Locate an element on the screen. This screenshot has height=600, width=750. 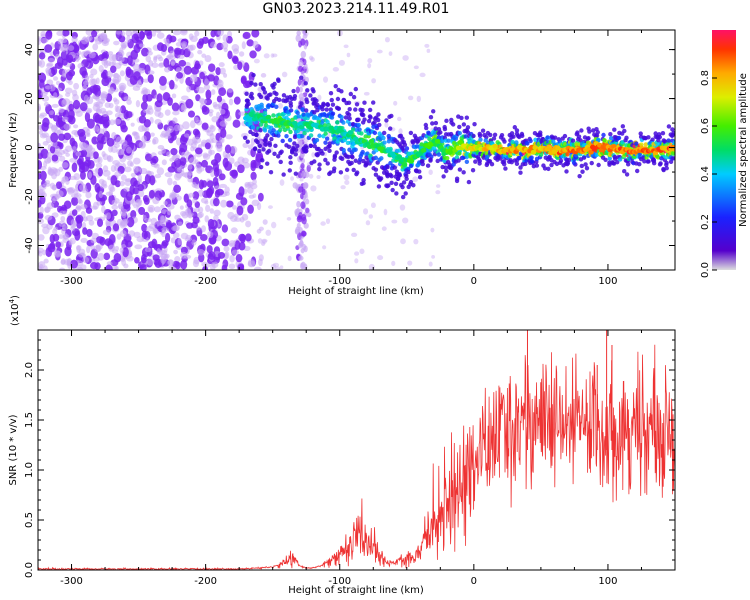
spectrogram-x-tick-label: -100 is located at coordinates (339, 281).